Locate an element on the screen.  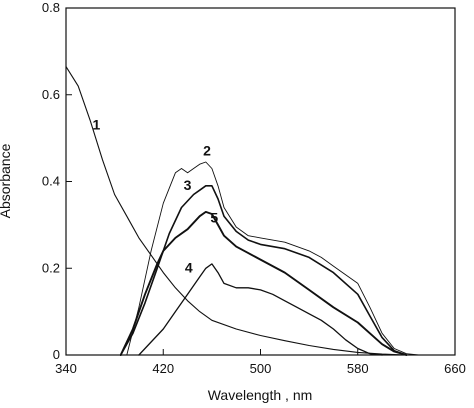
y-tick-label: 0.6 is located at coordinates (51, 94).